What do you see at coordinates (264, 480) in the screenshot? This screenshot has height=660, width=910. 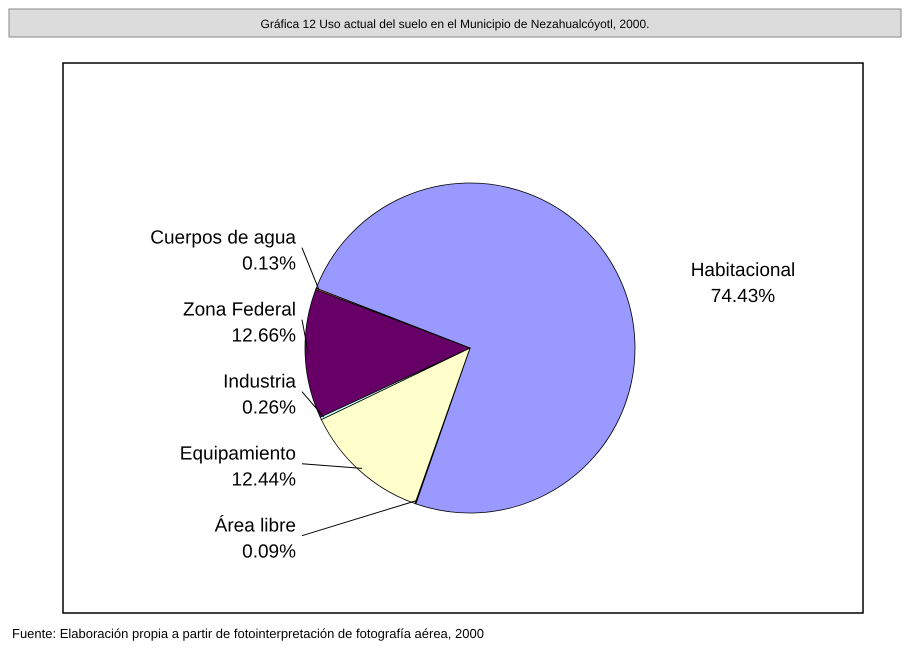 I see `data-label: 12.44%` at bounding box center [264, 480].